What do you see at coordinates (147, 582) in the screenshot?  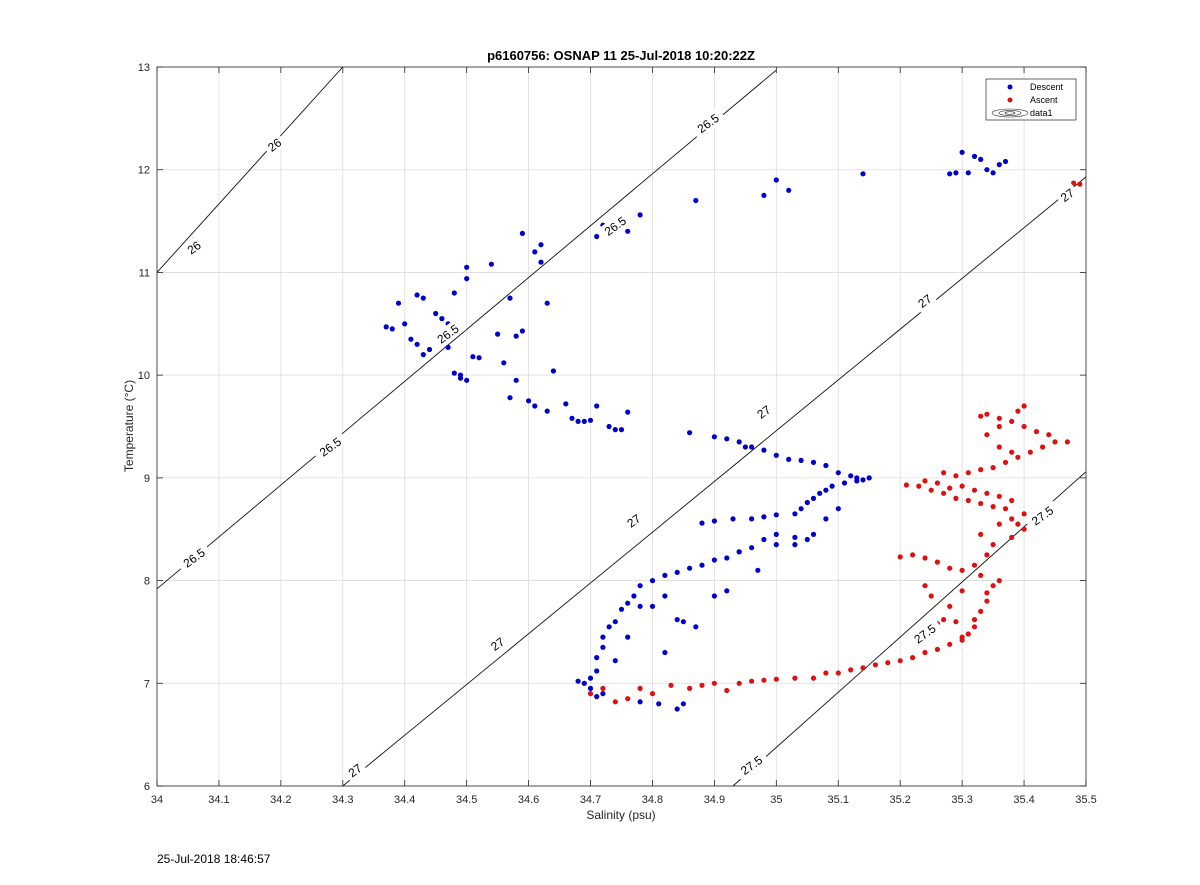 I see `y-tick-label: 8` at bounding box center [147, 582].